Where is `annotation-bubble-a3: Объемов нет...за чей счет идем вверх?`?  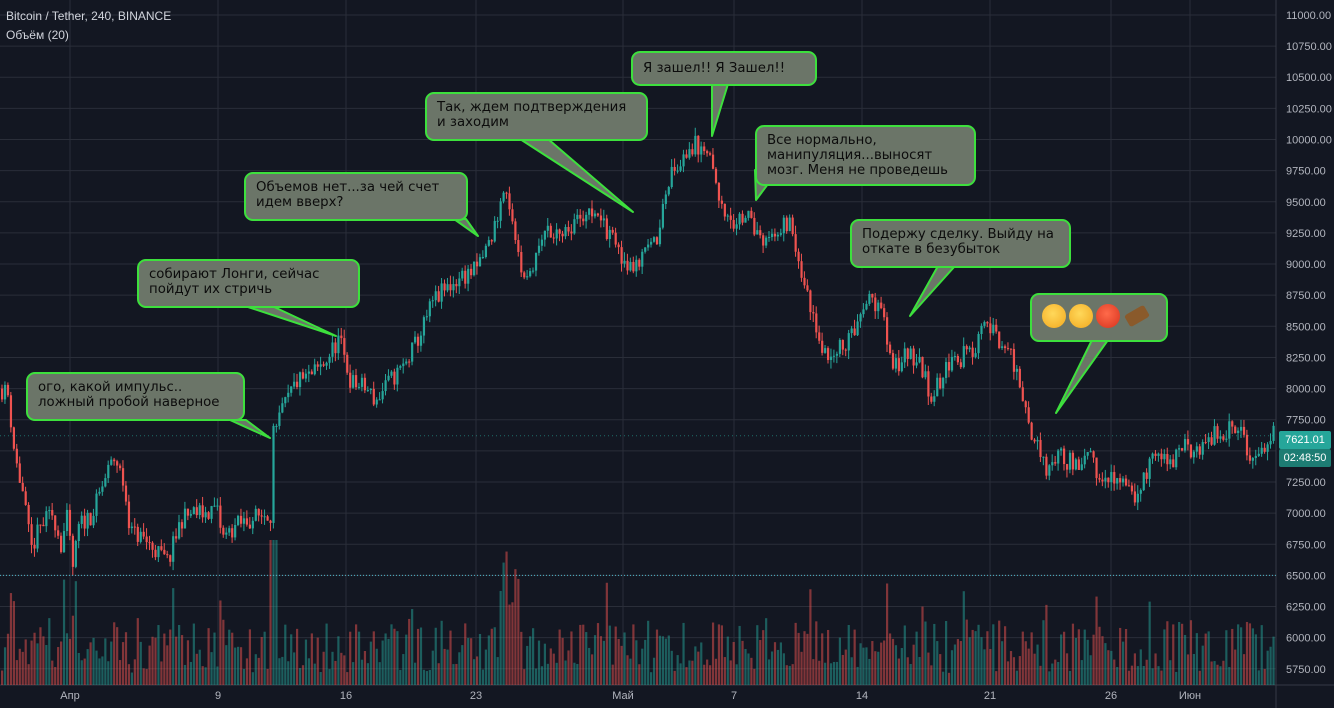 annotation-bubble-a3: Объемов нет...за чей счет идем вверх? is located at coordinates (356, 196).